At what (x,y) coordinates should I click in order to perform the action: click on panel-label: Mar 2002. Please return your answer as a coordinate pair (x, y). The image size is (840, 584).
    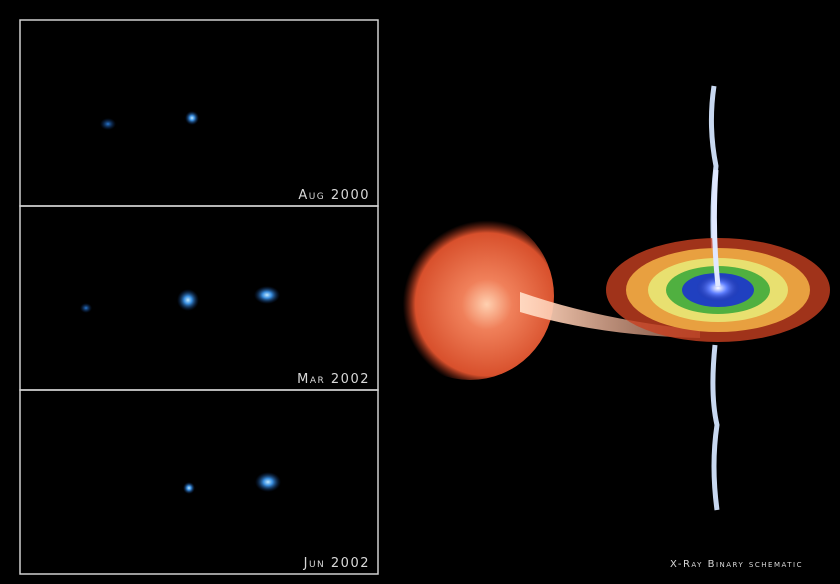
    Looking at the image, I should click on (333, 379).